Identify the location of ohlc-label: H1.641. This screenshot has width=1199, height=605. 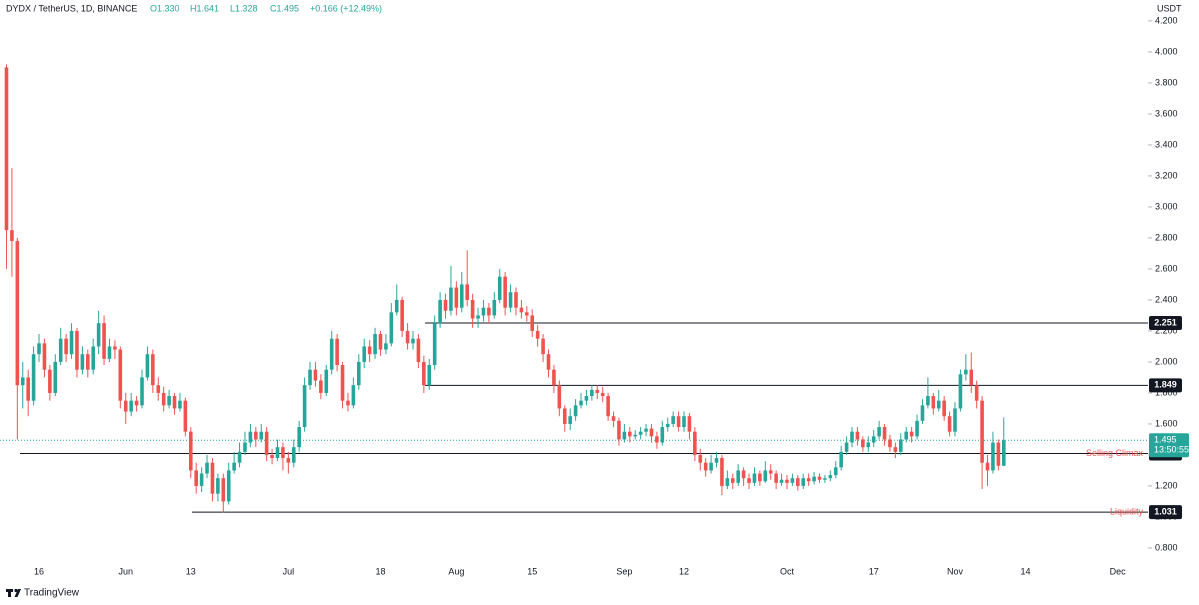
(204, 8).